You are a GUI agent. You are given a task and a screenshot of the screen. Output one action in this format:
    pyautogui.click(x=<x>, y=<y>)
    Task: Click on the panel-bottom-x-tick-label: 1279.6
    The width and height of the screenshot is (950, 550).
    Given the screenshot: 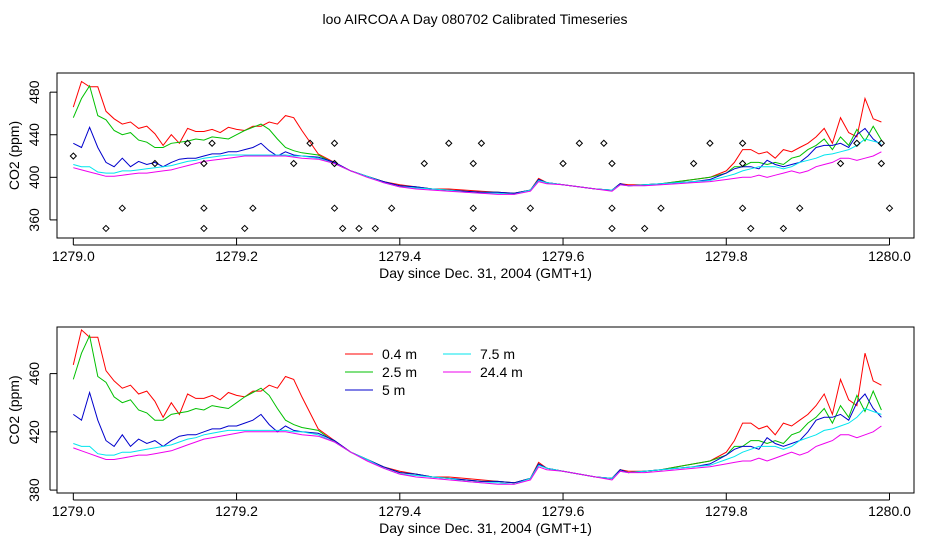 What is the action you would take?
    pyautogui.click(x=563, y=511)
    